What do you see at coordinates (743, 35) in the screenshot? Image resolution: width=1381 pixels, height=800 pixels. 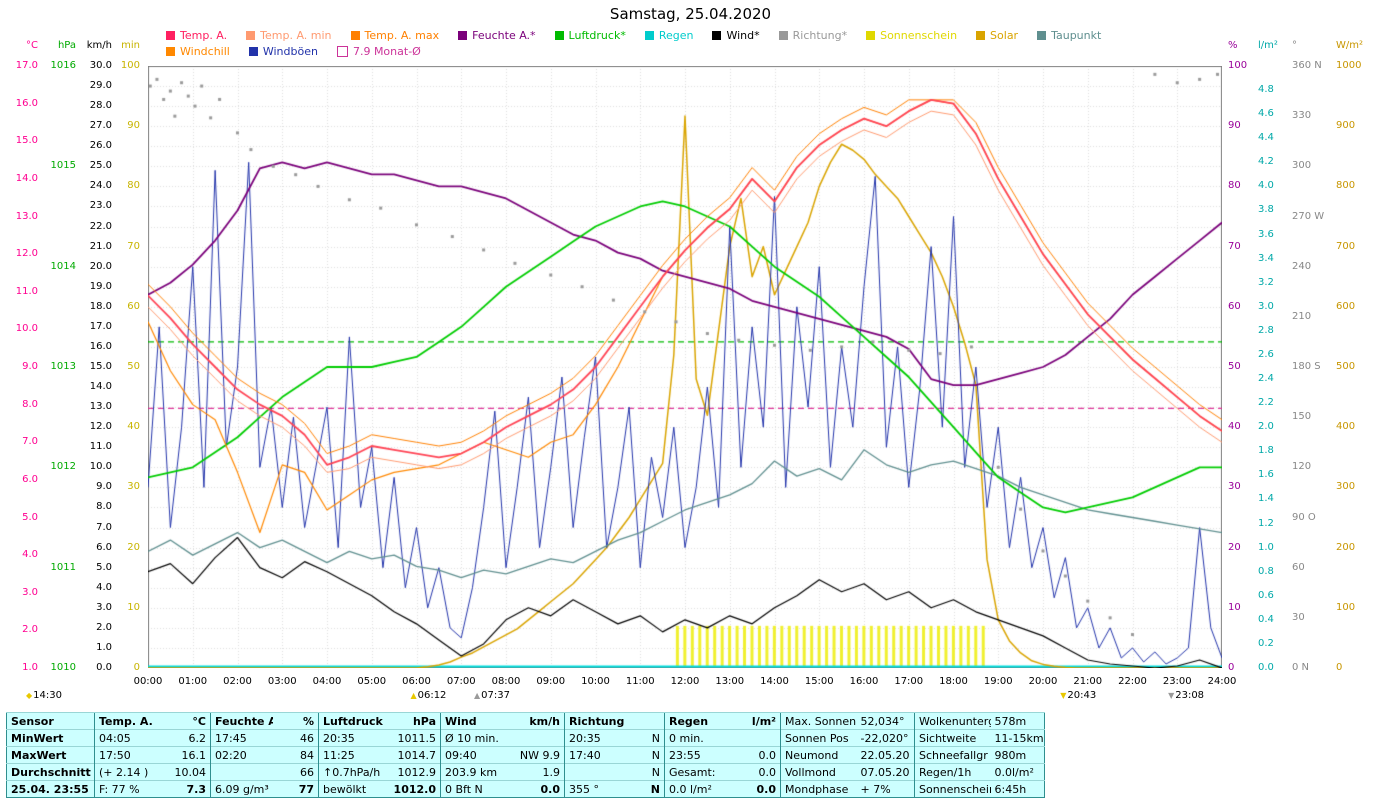 I see `legend-label: Wind*` at bounding box center [743, 35].